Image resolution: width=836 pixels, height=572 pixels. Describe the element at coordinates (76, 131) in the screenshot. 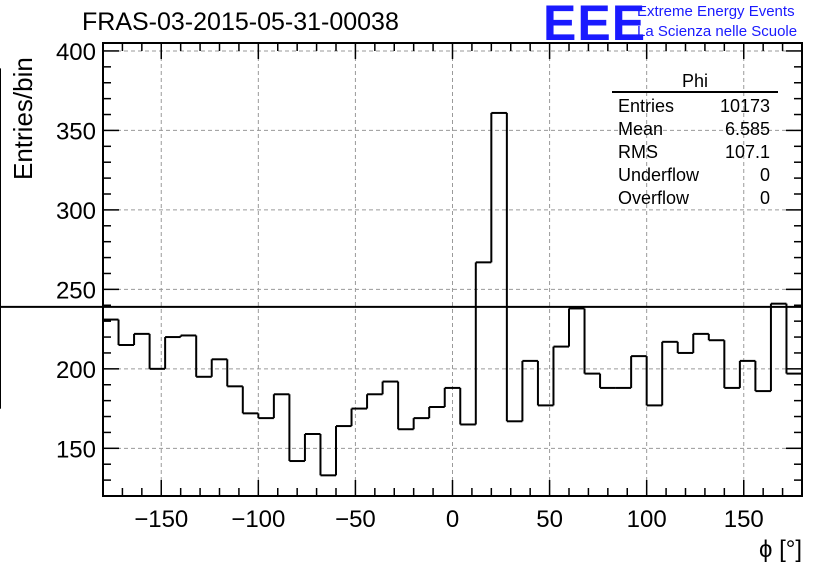

I see `y-tick-label: 350` at that location.